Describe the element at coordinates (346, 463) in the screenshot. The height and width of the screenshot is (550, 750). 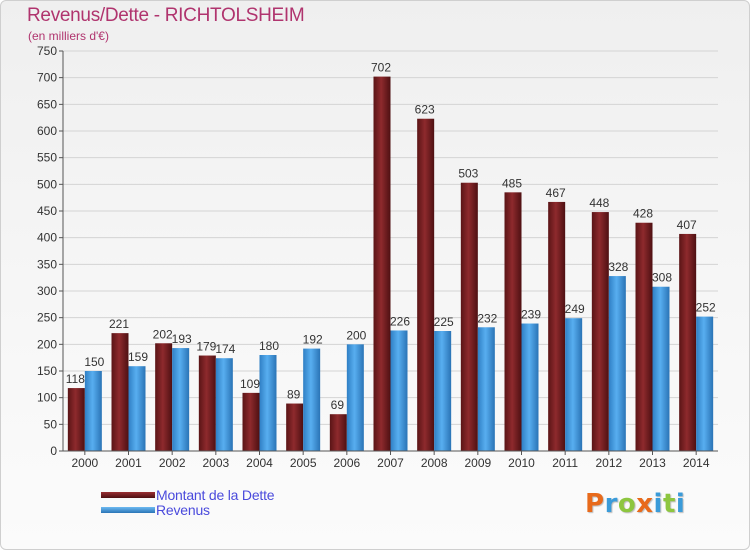
I see `x-tick-label: 2006` at that location.